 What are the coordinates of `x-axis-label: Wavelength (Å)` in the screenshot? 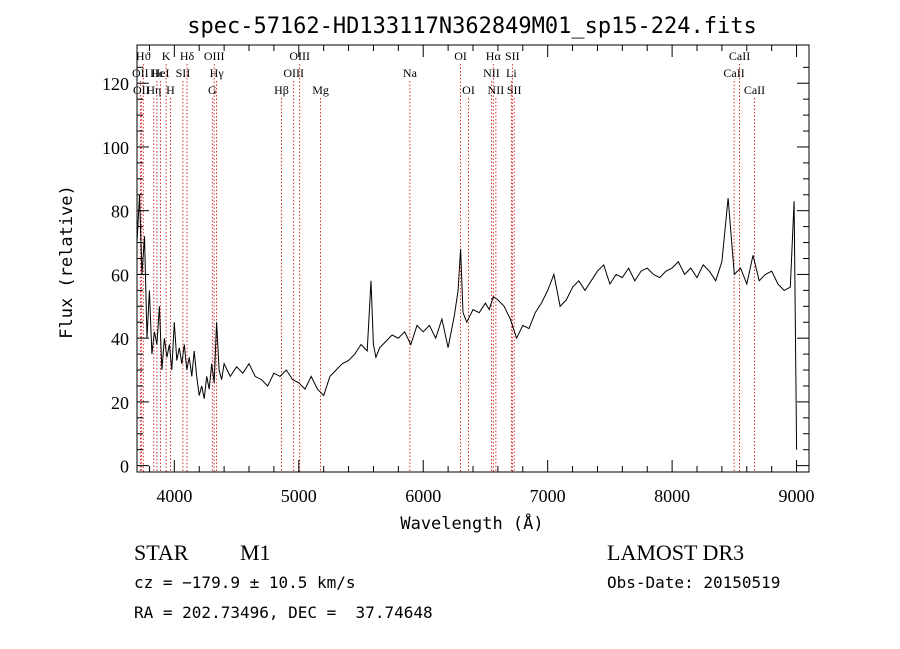 It's located at (471, 523).